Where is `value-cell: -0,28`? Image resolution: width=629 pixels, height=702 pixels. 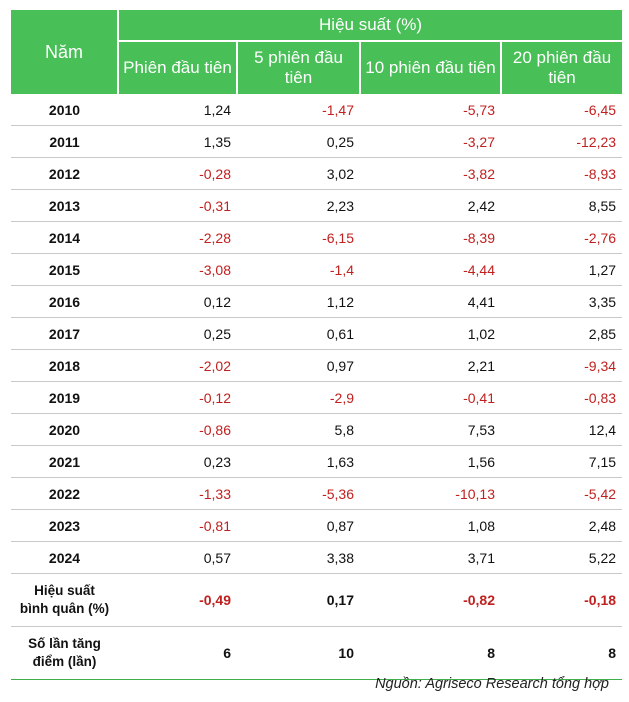
value-cell: -0,28 is located at coordinates (177, 173).